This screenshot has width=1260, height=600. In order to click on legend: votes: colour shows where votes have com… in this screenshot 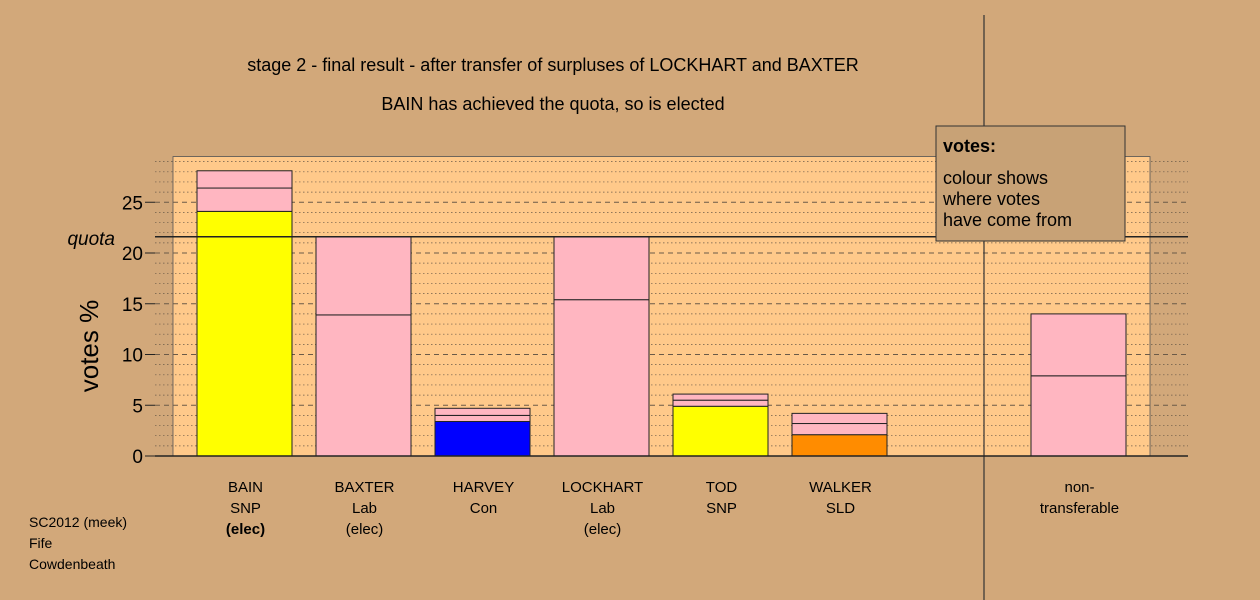, I will do `click(1030, 183)`.